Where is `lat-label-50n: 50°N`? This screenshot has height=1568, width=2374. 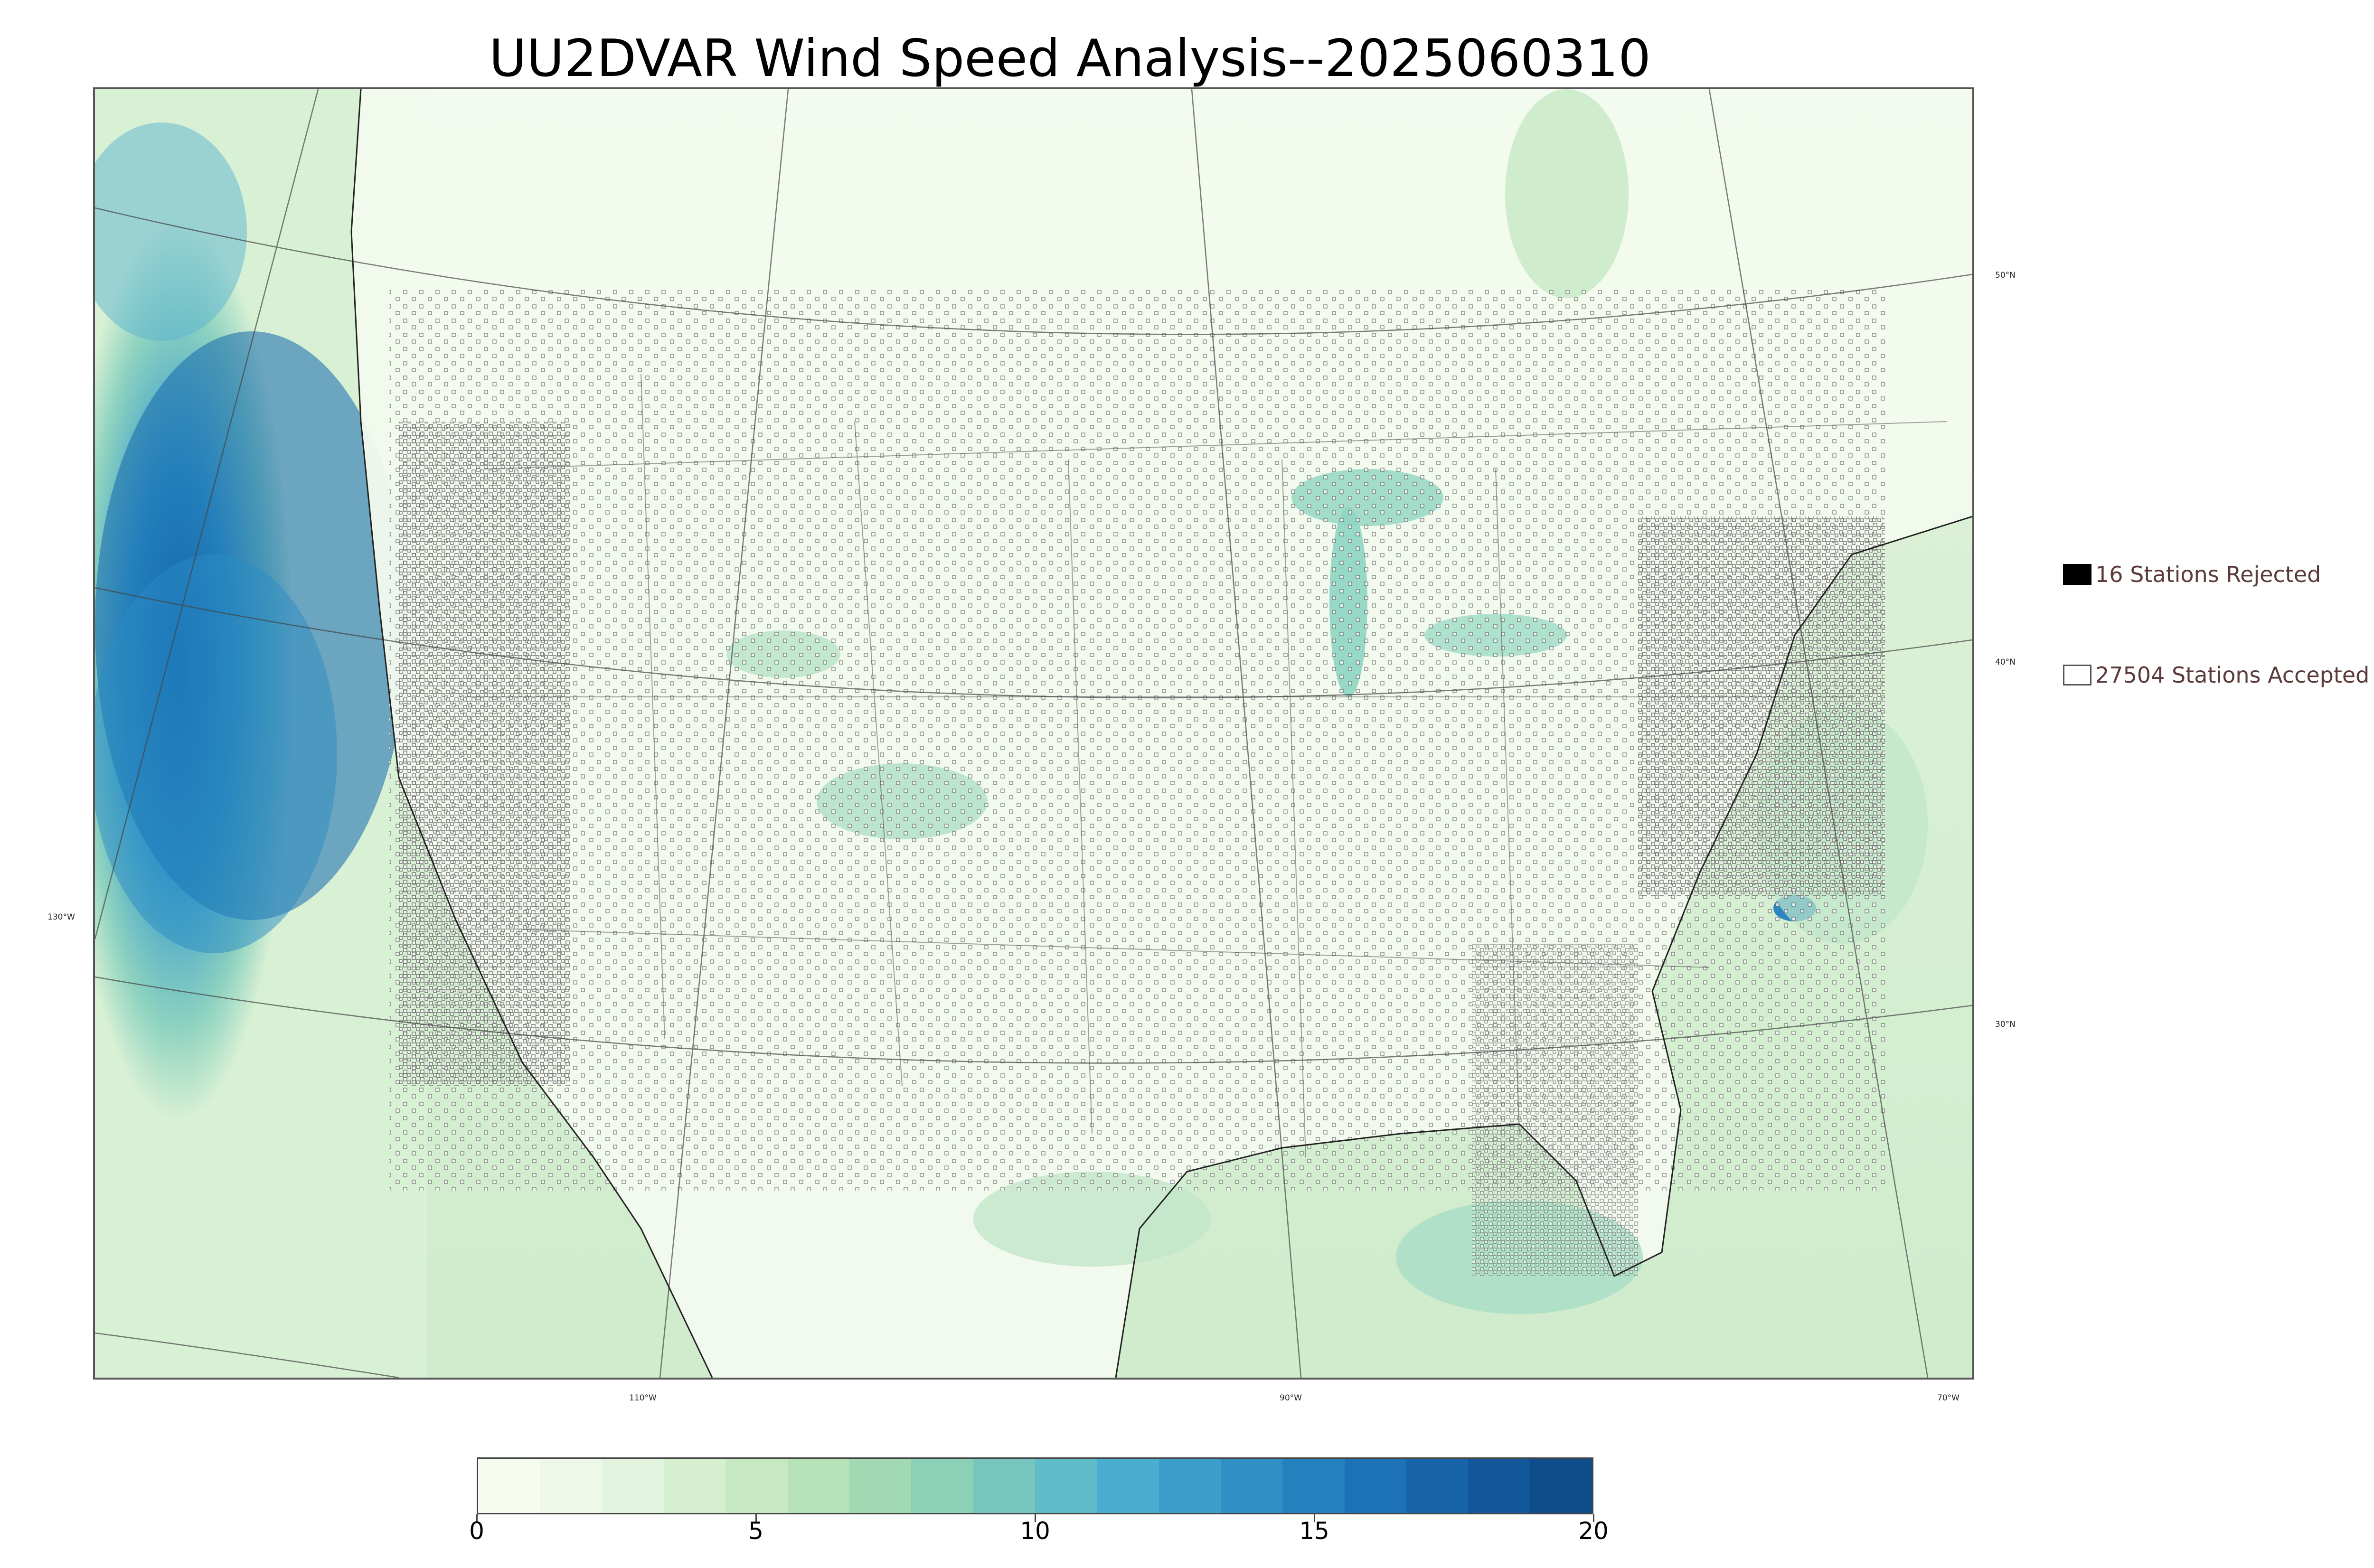
lat-label-50n: 50°N is located at coordinates (2005, 275).